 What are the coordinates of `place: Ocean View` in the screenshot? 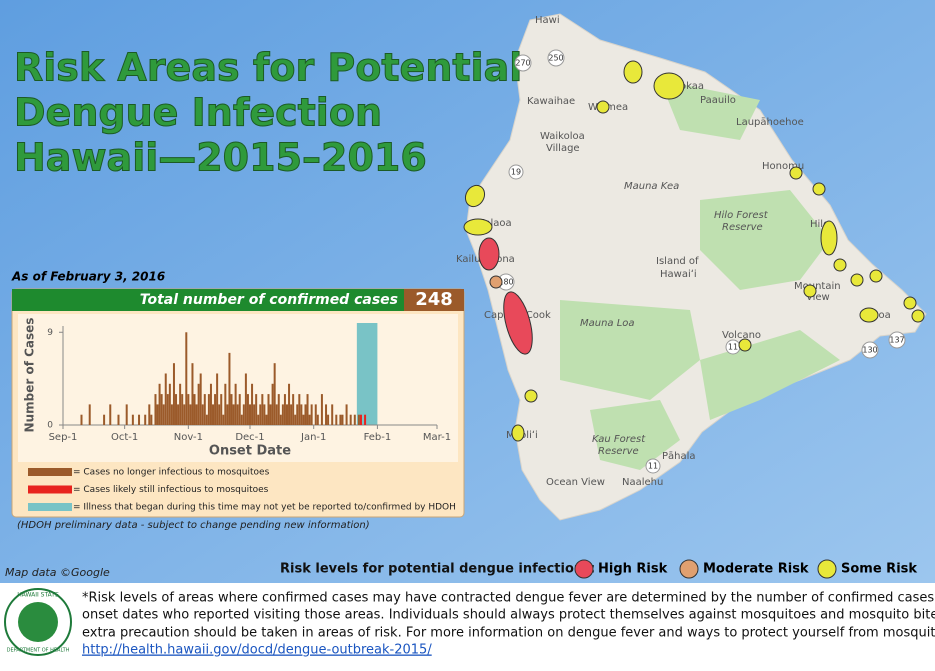 It's located at (575, 482).